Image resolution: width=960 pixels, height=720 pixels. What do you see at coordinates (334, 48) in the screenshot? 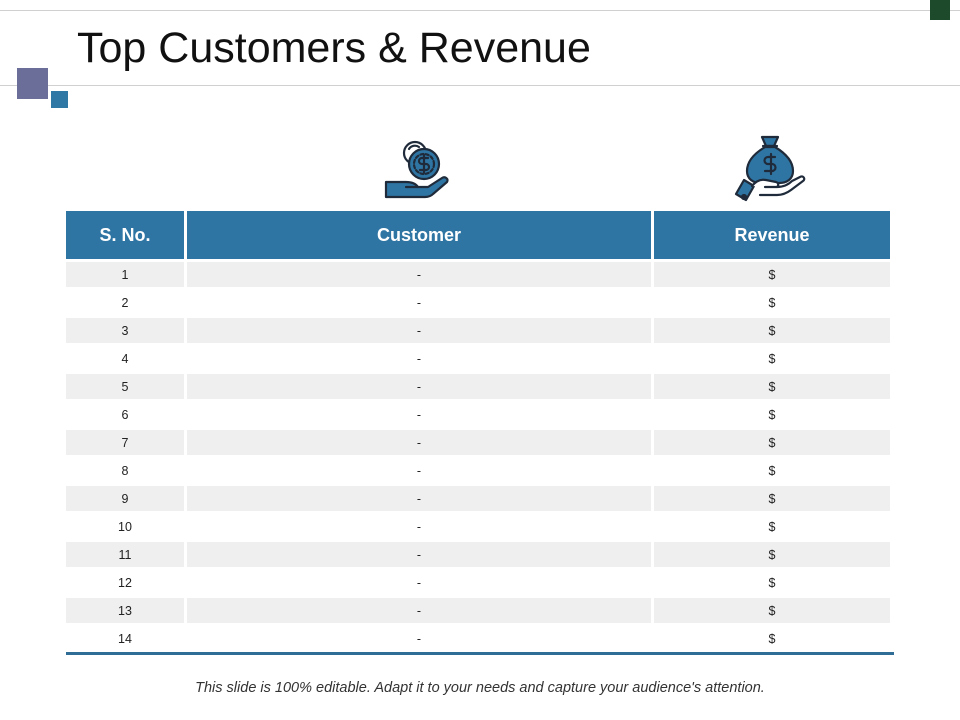
I see `slide-title: Top Customers & Revenue` at bounding box center [334, 48].